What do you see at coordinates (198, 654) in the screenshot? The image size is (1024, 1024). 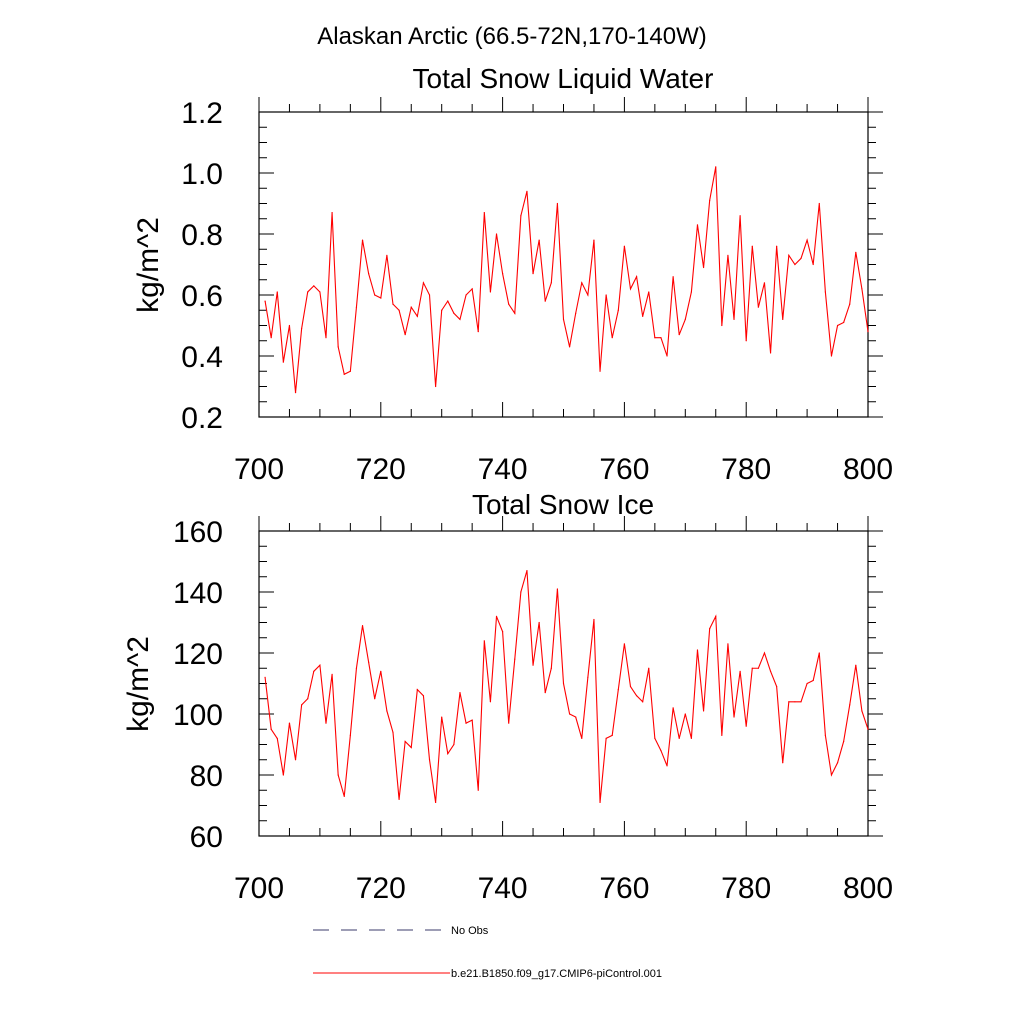 I see `y-tick-label: 120` at bounding box center [198, 654].